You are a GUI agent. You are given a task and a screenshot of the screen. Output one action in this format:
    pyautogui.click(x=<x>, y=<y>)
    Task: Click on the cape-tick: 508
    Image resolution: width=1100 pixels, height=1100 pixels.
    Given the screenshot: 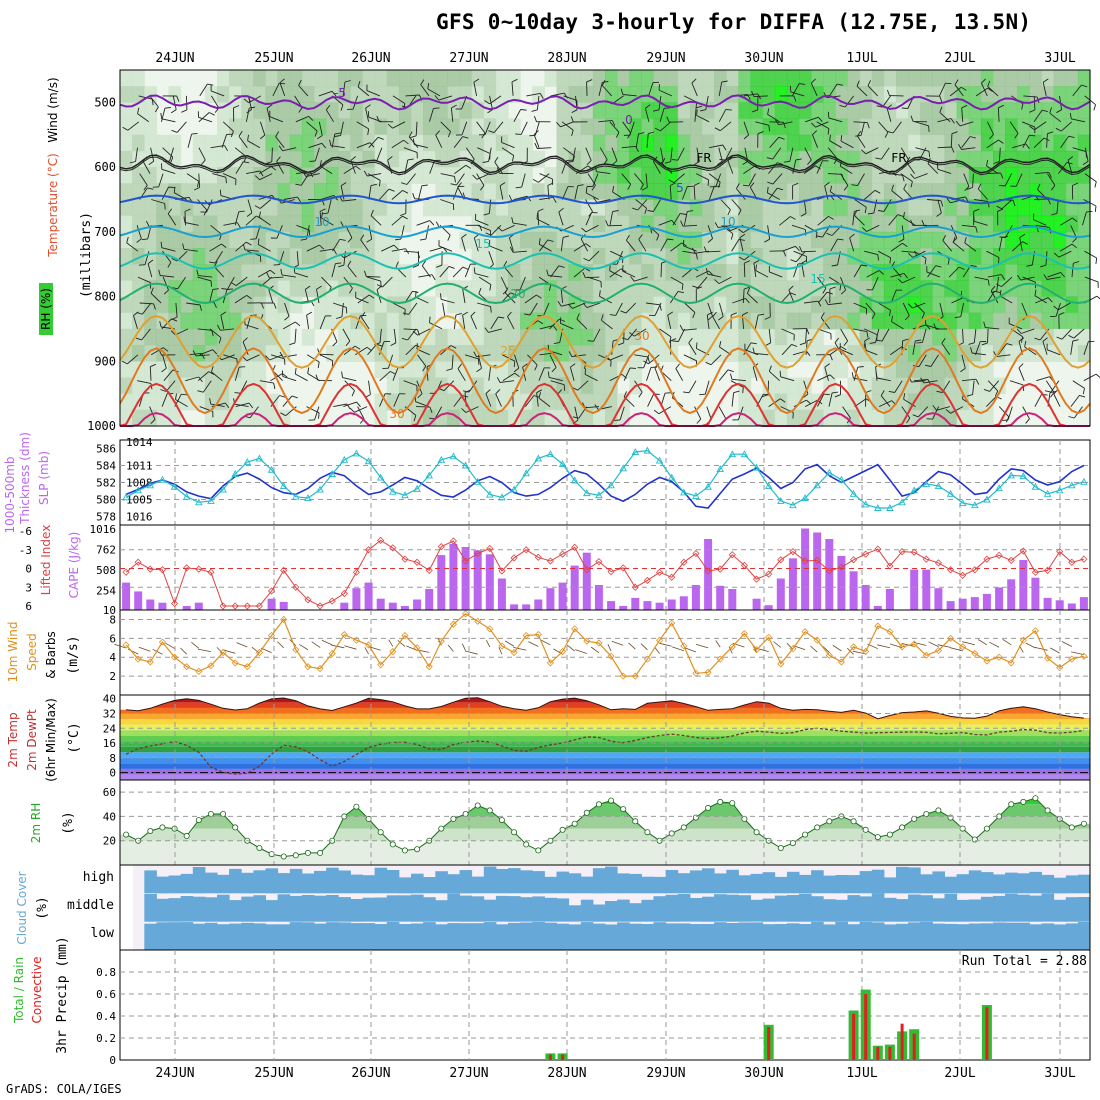 What is the action you would take?
    pyautogui.click(x=106, y=570)
    